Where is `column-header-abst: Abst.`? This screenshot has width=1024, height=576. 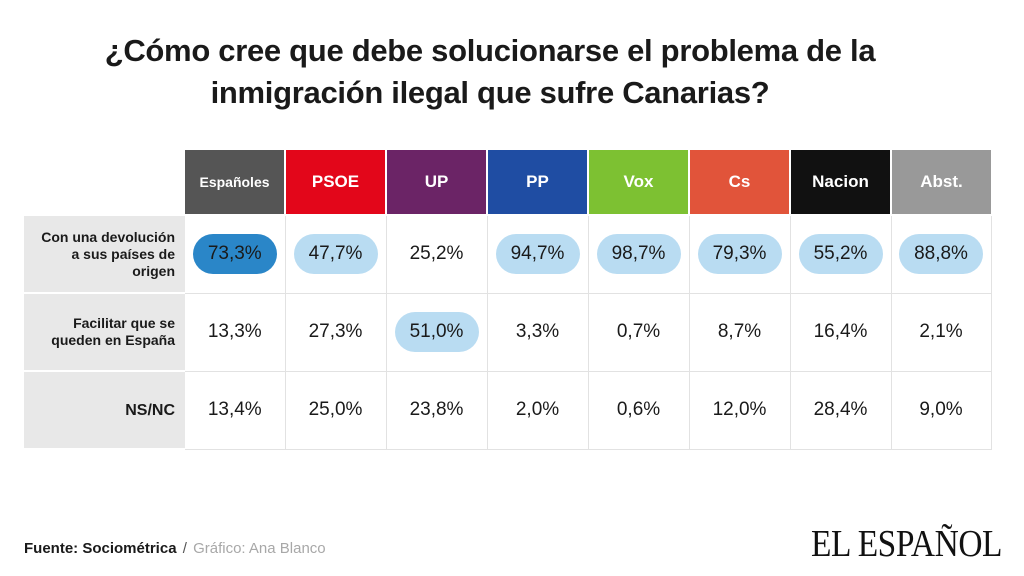
column-header-abst: Abst. is located at coordinates (941, 183).